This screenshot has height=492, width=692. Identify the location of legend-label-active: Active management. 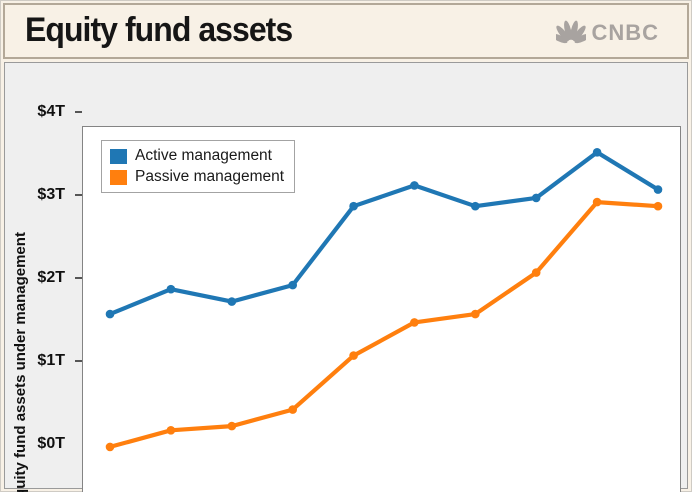
(203, 155).